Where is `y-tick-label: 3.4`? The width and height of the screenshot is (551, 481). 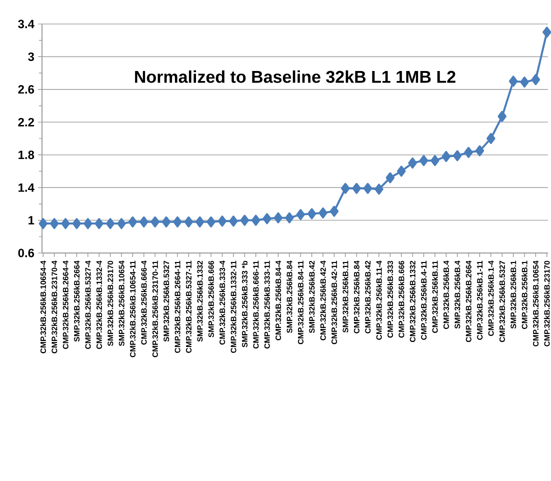 y-tick-label: 3.4 is located at coordinates (26, 24).